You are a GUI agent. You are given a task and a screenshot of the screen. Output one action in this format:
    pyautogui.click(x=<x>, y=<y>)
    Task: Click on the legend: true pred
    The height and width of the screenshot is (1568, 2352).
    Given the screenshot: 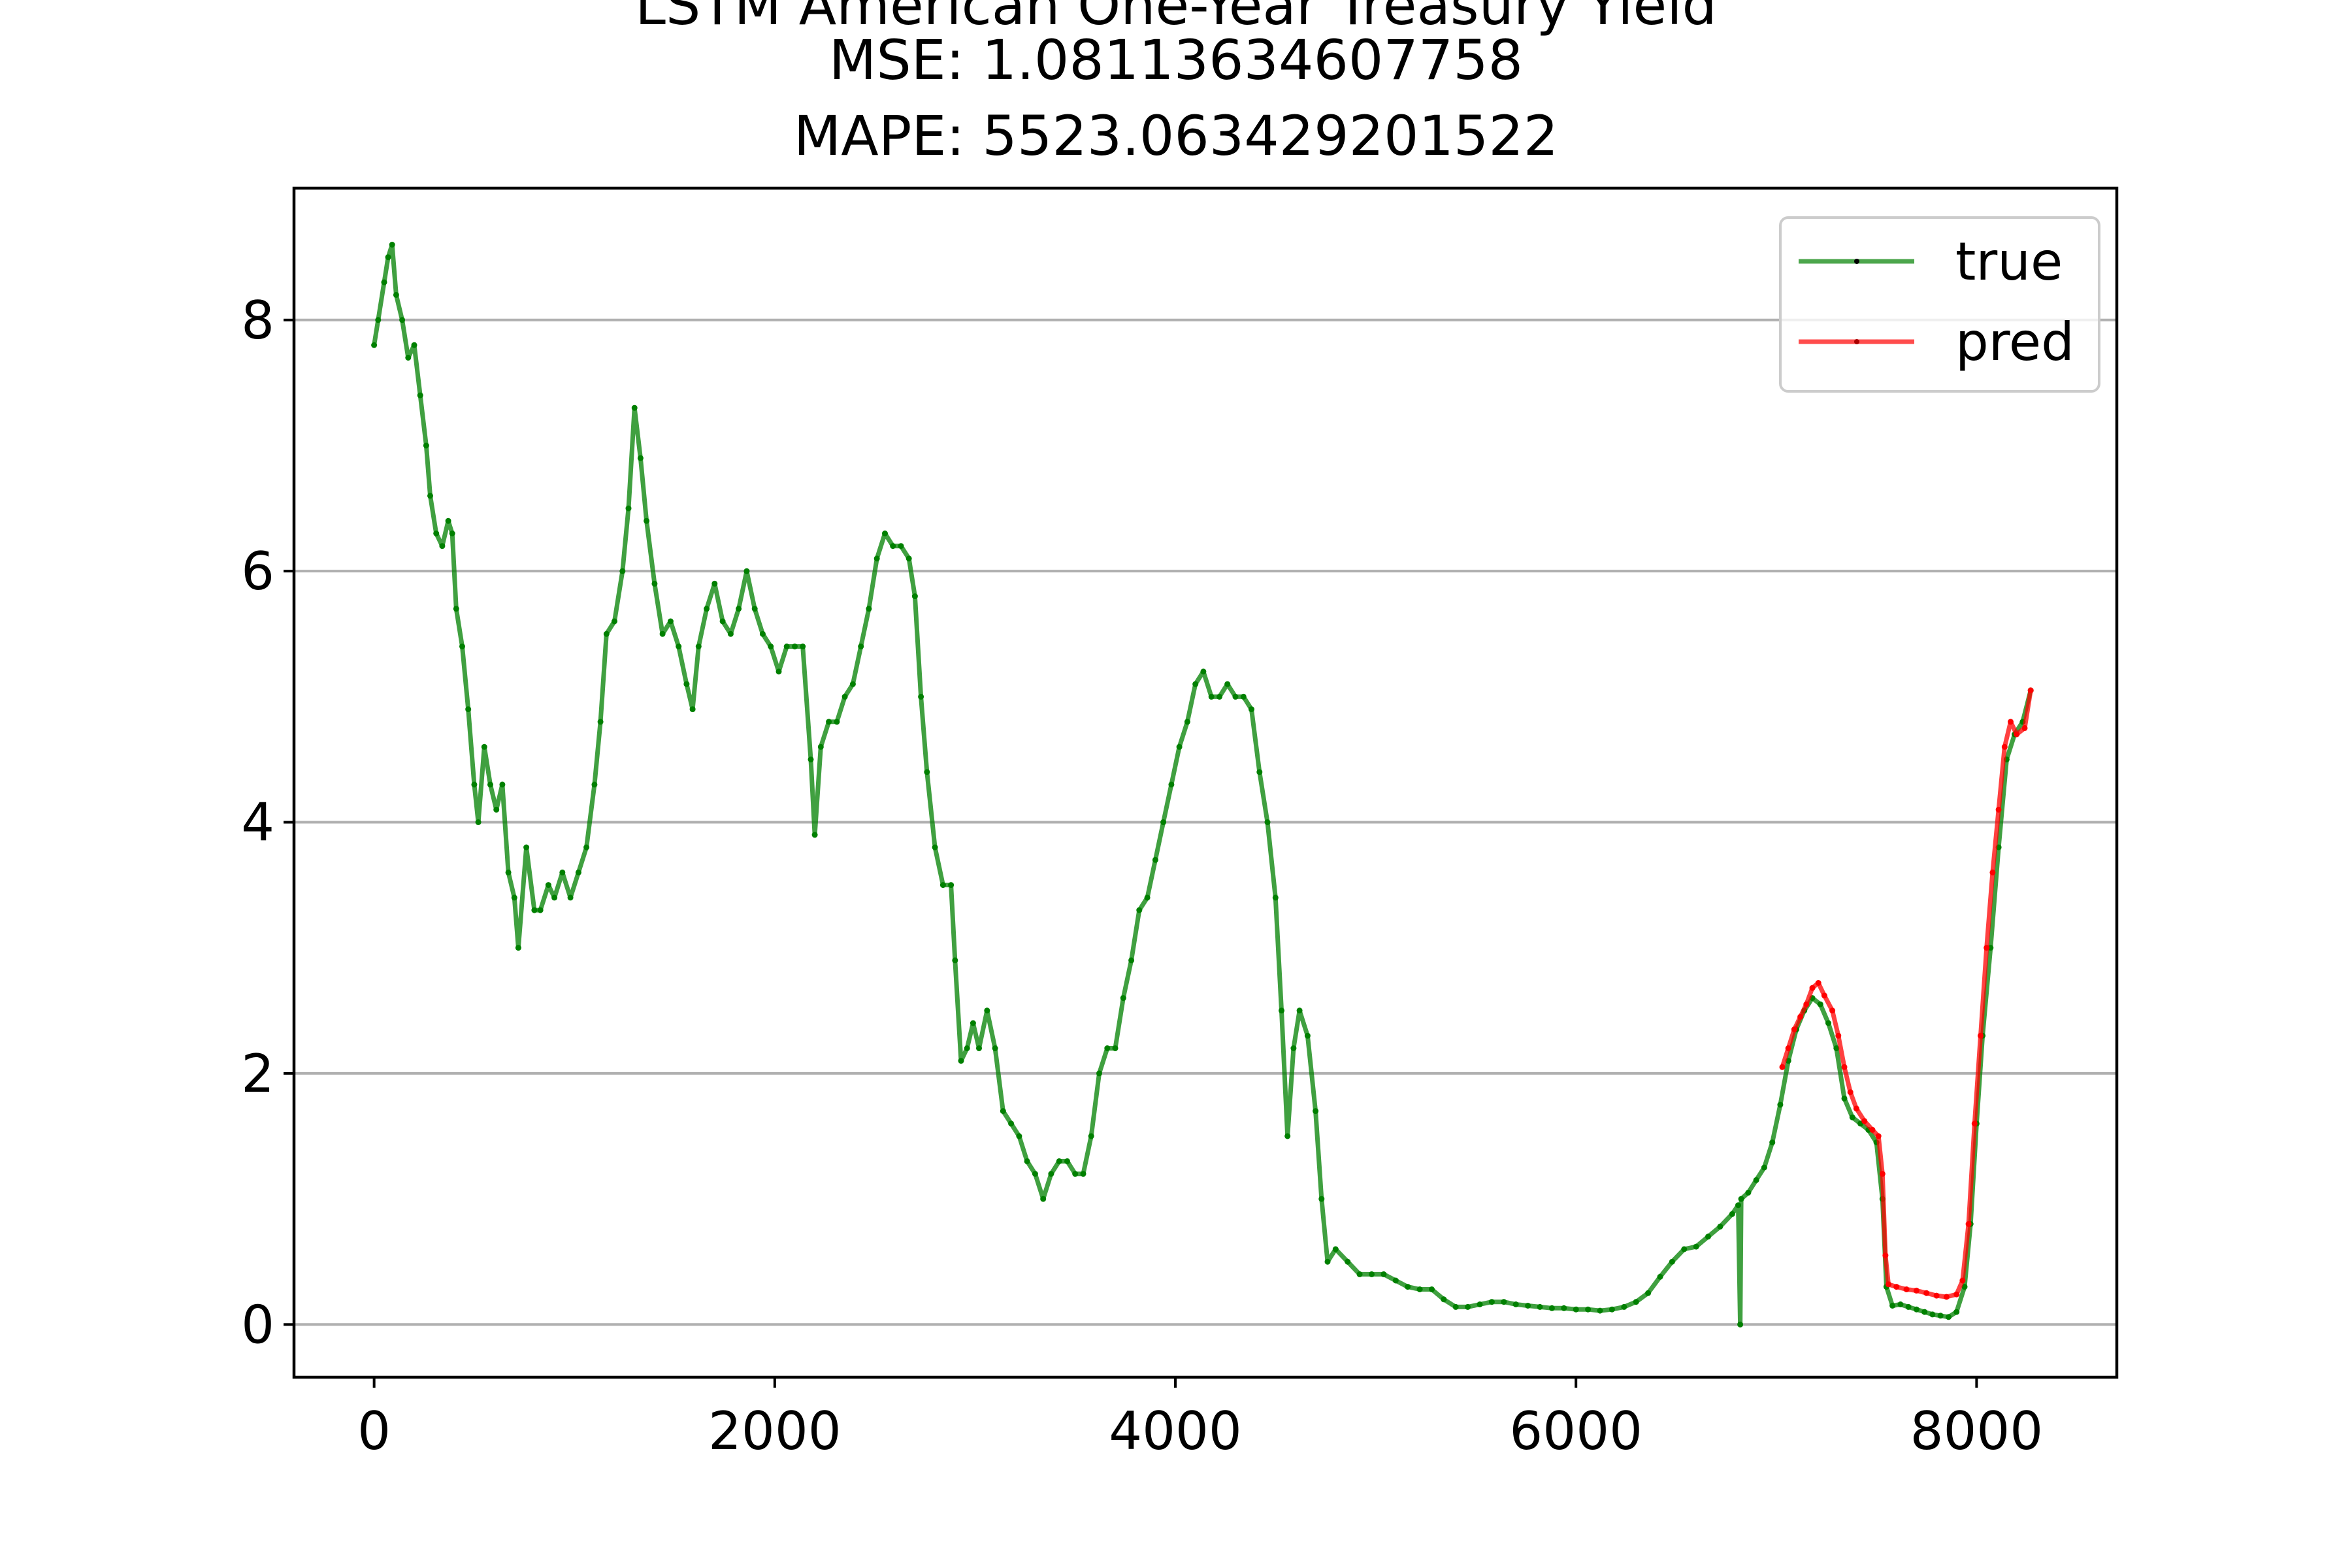 What is the action you would take?
    pyautogui.click(x=1939, y=304)
    